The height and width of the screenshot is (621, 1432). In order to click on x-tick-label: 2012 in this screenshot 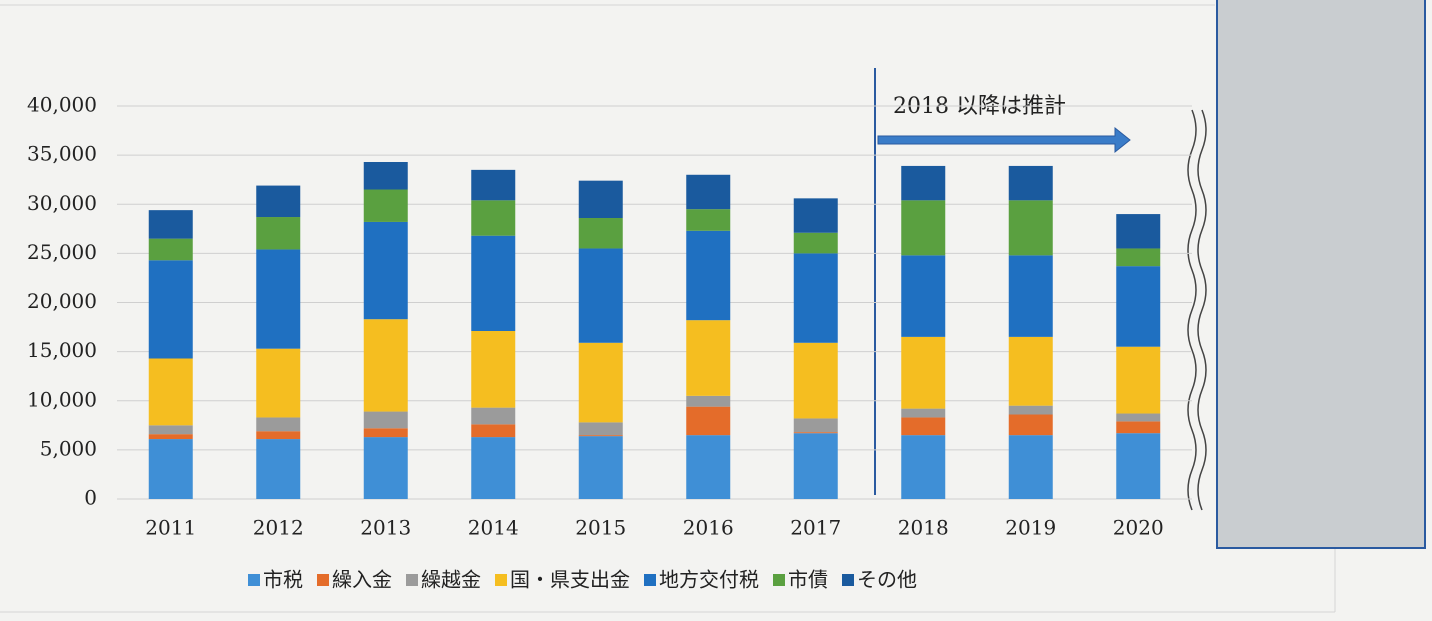, I will do `click(278, 528)`.